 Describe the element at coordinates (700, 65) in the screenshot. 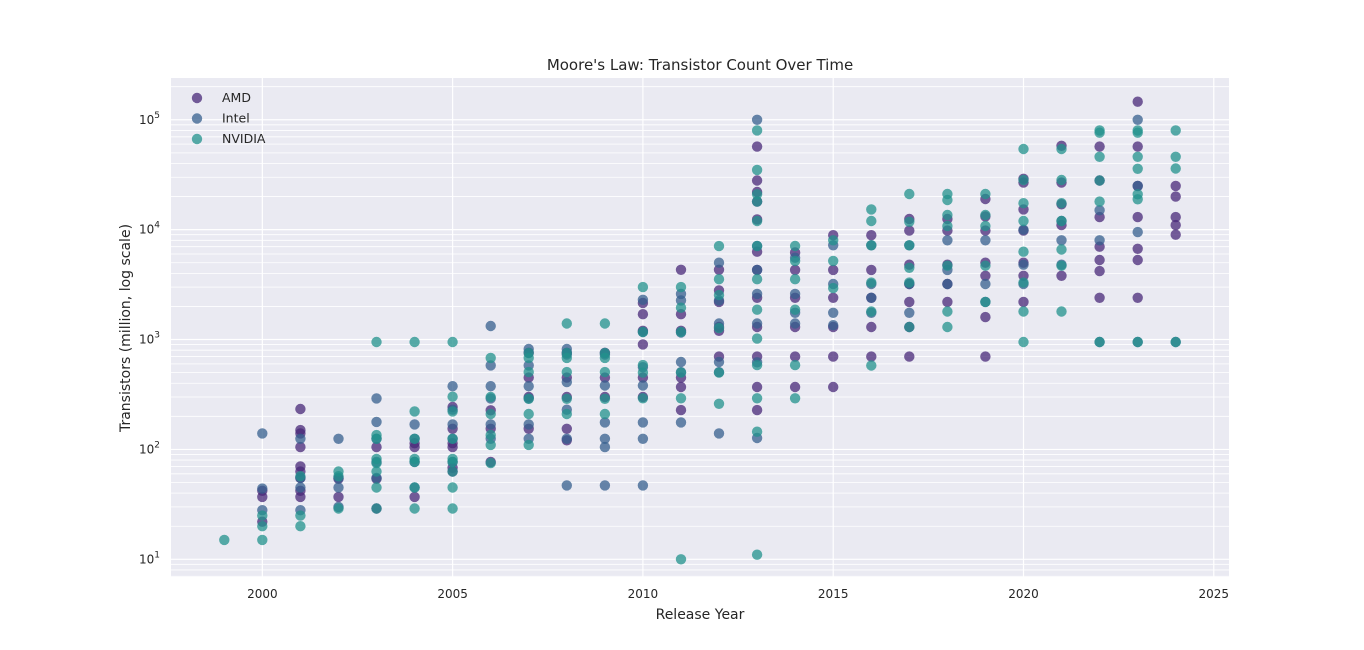

I see `chart-title: Moore's Law: Transistor Count Over Time` at that location.